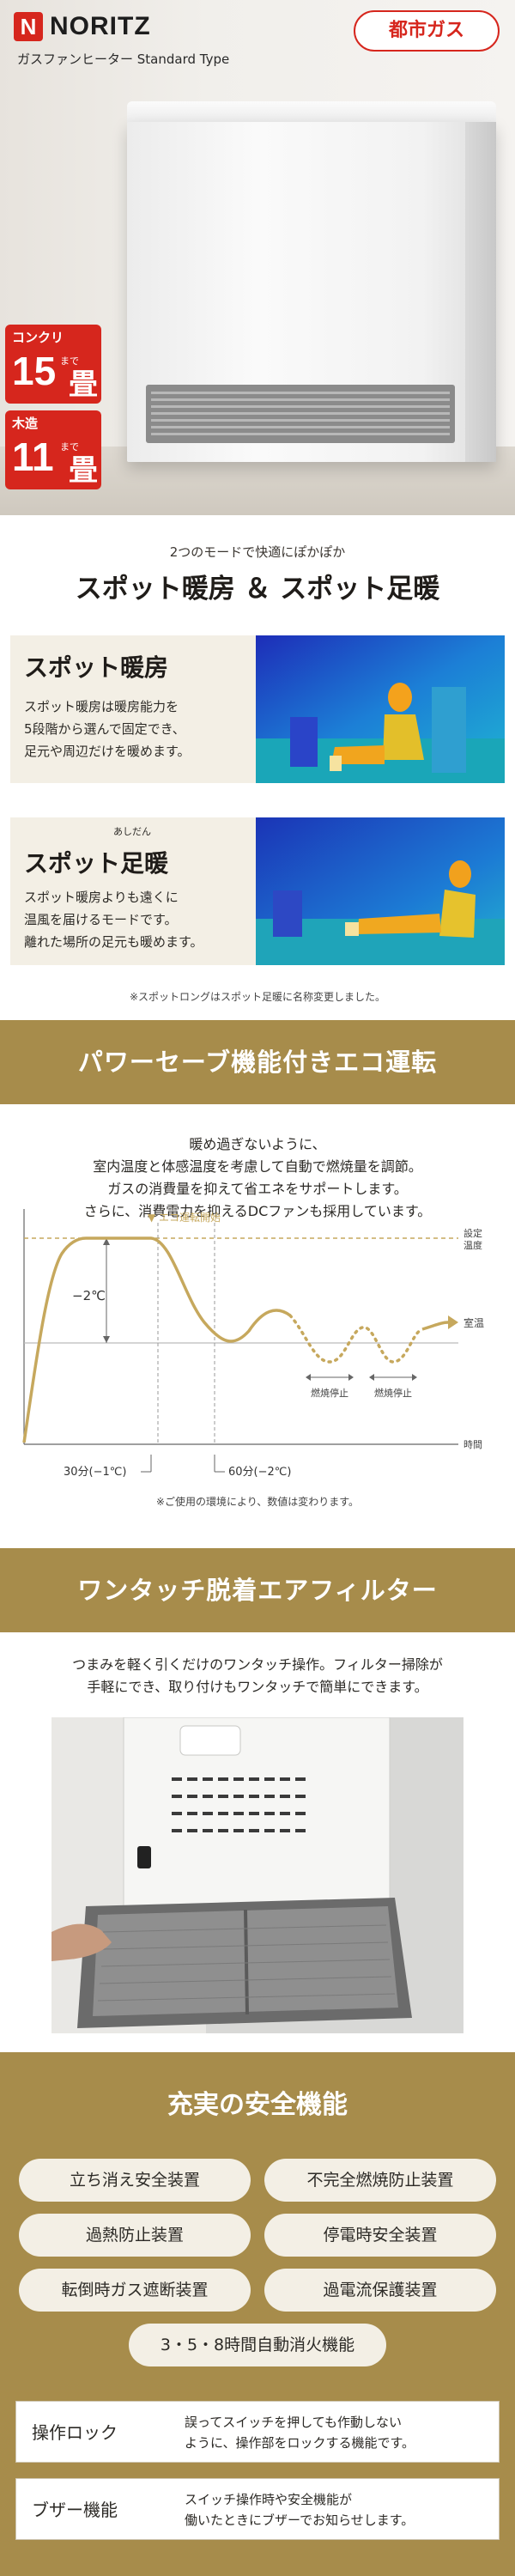 The image size is (515, 2576). What do you see at coordinates (380, 709) in the screenshot?
I see `thermal-image-seated` at bounding box center [380, 709].